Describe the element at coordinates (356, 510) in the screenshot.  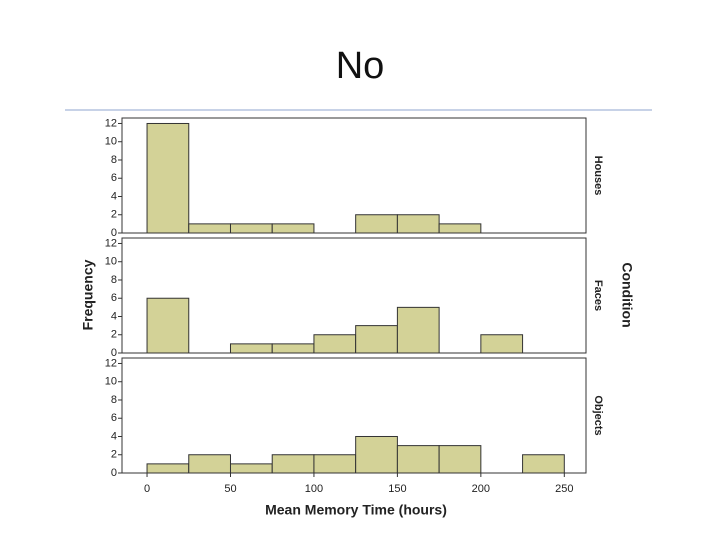
I see `x-axis-title: Mean Memory Time (hours)` at that location.